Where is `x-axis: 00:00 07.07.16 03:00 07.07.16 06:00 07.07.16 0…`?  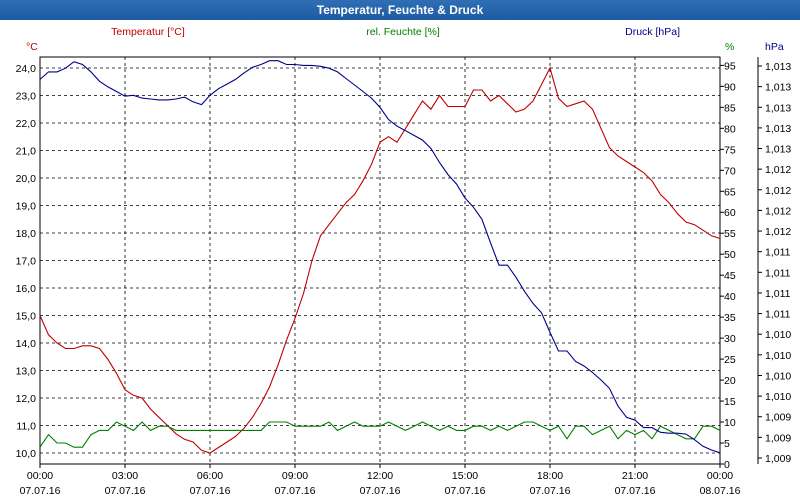 x-axis: 00:00 07.07.16 03:00 07.07.16 06:00 07.07.16 0… is located at coordinates (380, 480).